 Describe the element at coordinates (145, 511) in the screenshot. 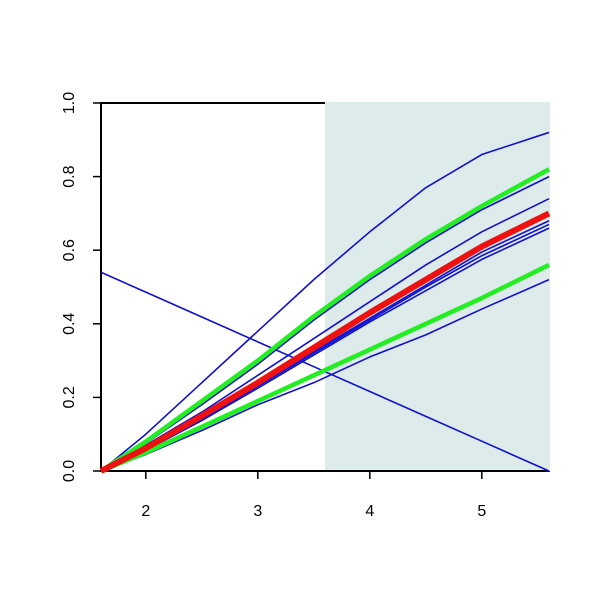

I see `x-tick-label: 2` at that location.